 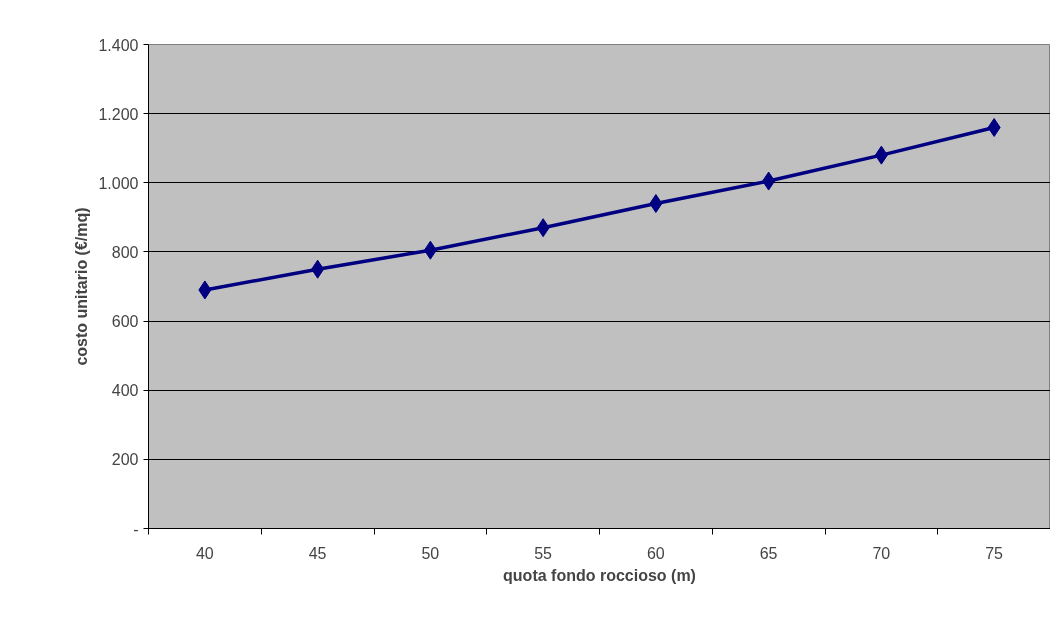 What do you see at coordinates (599, 575) in the screenshot?
I see `x-axis-title: quota fondo roccioso (m)` at bounding box center [599, 575].